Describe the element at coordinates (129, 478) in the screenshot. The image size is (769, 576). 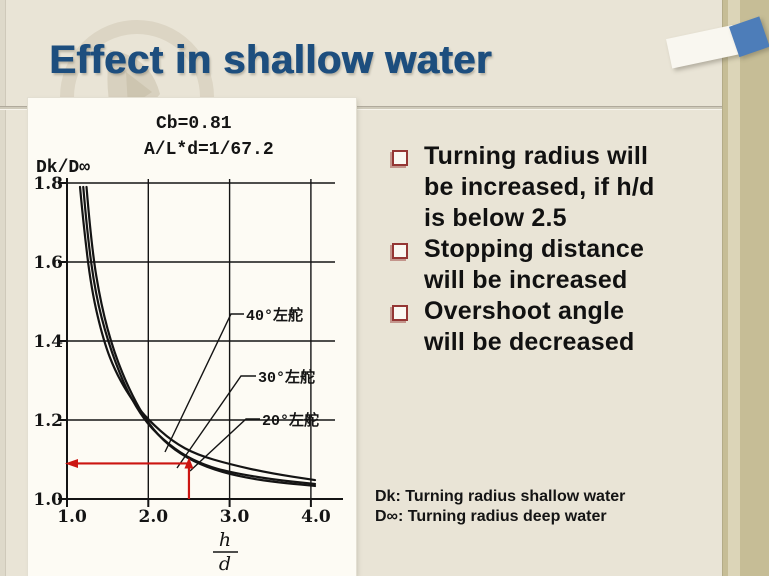
I see `red-reference-lines` at that location.